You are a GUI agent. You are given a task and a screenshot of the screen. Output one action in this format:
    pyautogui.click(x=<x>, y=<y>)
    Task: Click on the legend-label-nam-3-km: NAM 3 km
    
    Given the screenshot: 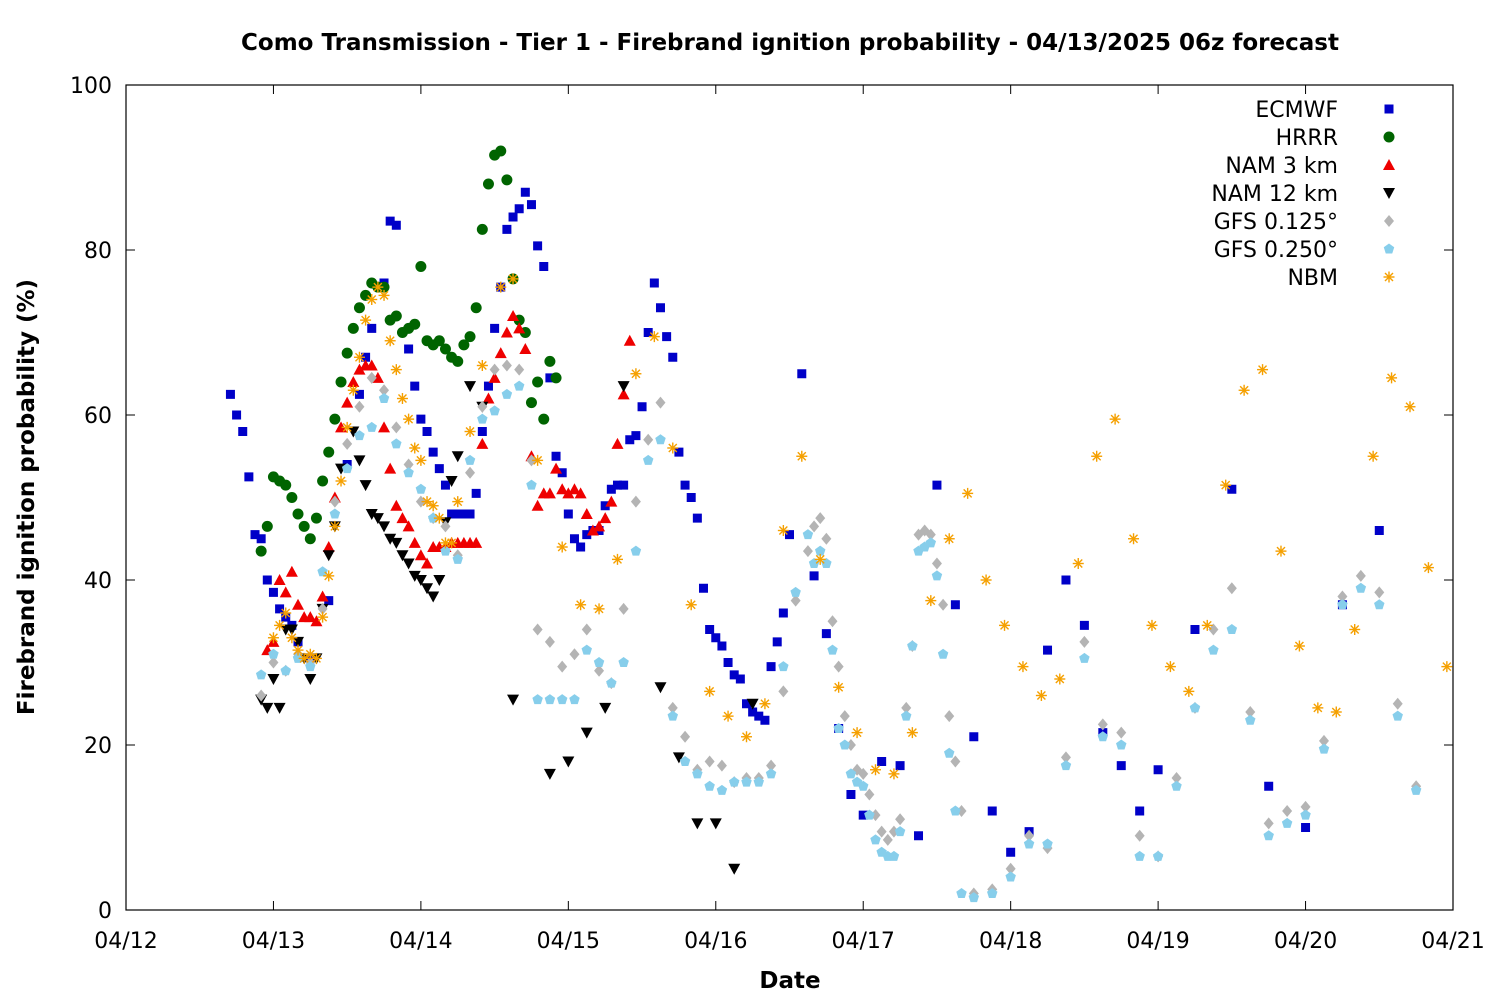 What is the action you would take?
    pyautogui.click(x=1281, y=166)
    